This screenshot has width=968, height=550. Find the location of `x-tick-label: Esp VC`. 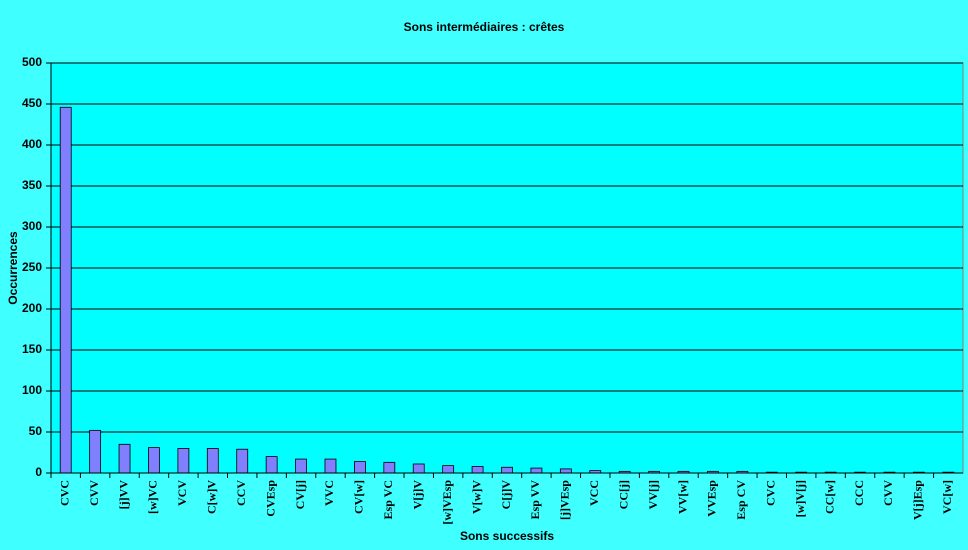

x-tick-label: Esp VC is located at coordinates (388, 499).